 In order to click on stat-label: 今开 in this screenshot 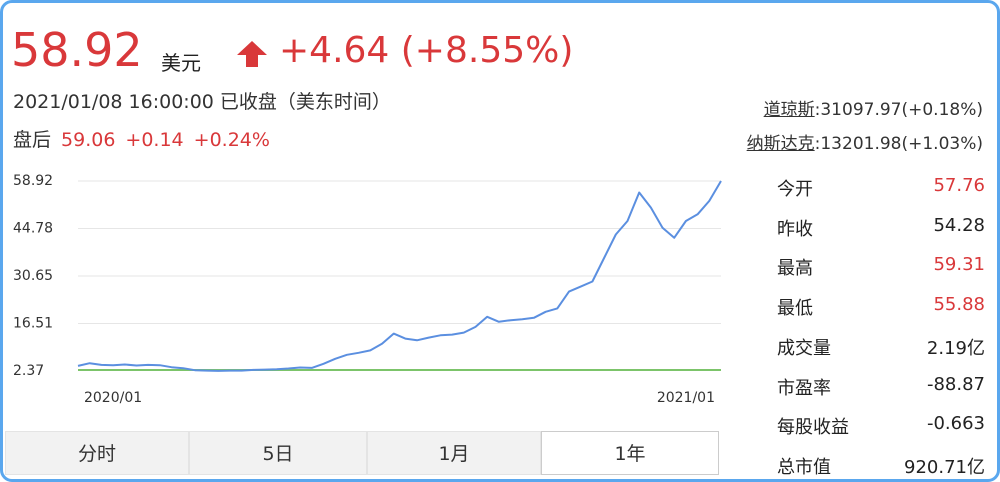, I will do `click(795, 189)`.